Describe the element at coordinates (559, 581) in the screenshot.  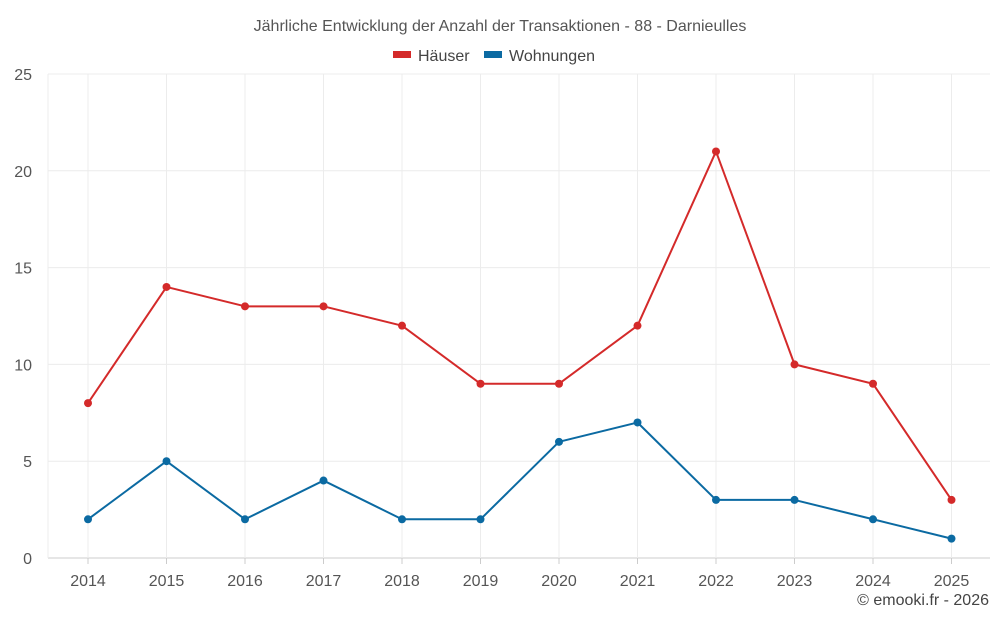
I see `x-tick-label: 2020` at that location.